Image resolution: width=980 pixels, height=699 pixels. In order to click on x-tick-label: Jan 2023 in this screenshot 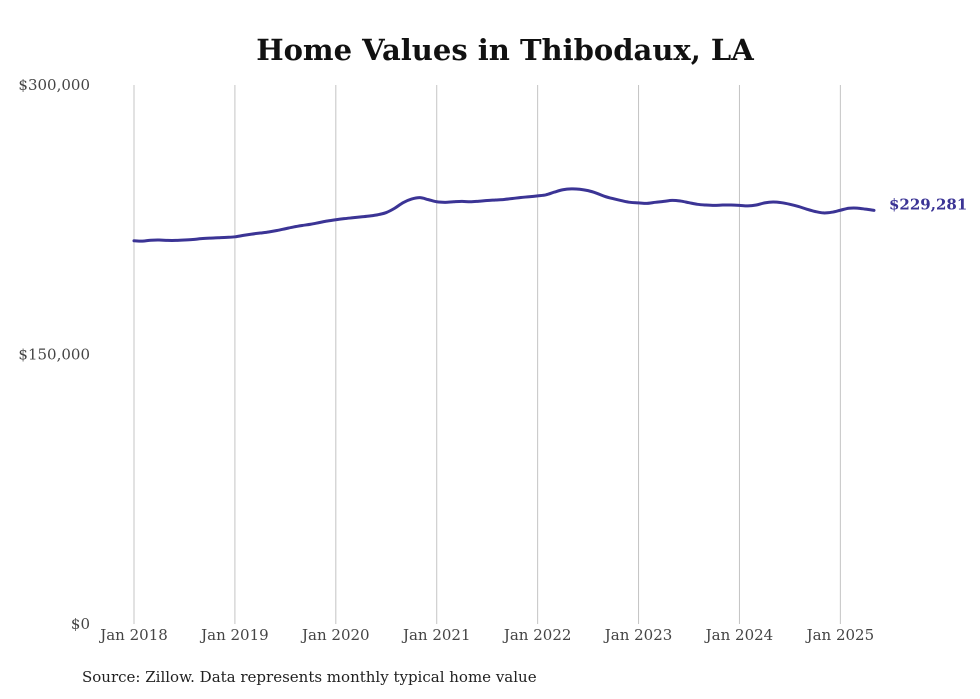, I will do `click(638, 635)`.